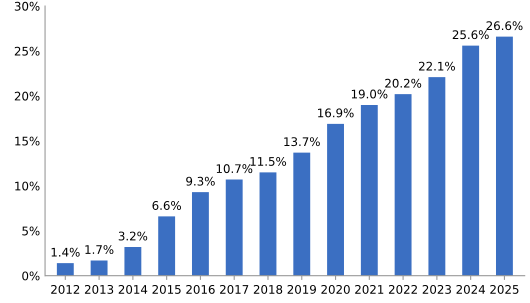  What do you see at coordinates (234, 289) in the screenshot?
I see `x-tick-label: 2017` at bounding box center [234, 289].